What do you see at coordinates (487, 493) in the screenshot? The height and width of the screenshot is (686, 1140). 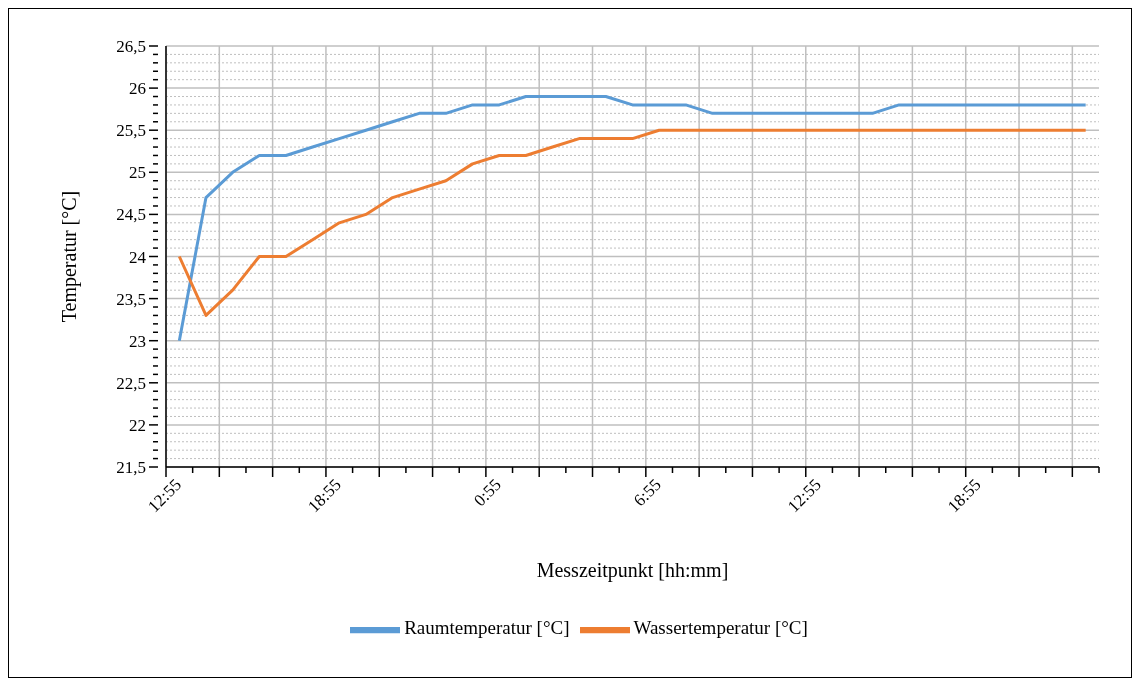 I see `x-tick-label: 0:55` at bounding box center [487, 493].